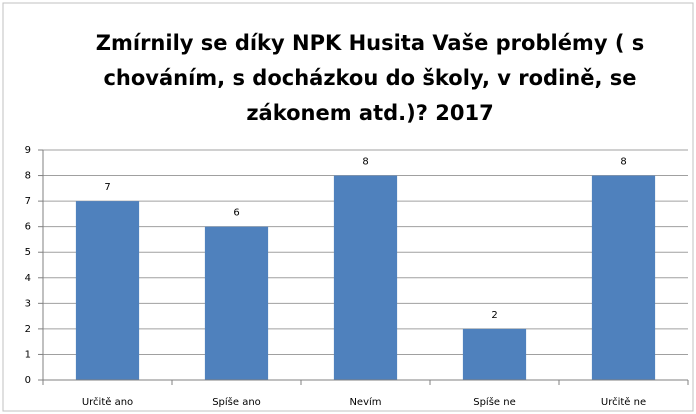 This screenshot has height=414, width=696. What do you see at coordinates (28, 252) in the screenshot?
I see `y-tick-label: 5` at bounding box center [28, 252].